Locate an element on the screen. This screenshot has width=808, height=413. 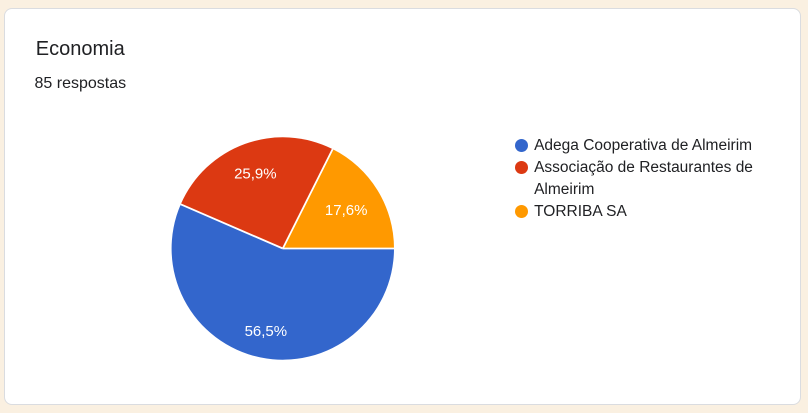
pie-slice-label-3: 17,6% is located at coordinates (346, 210).